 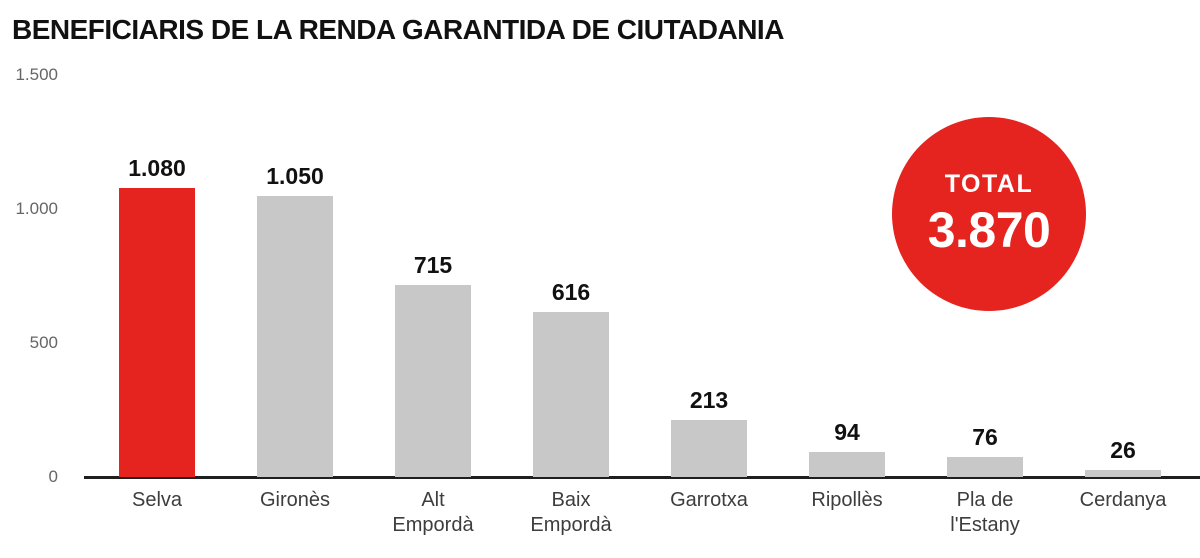 What do you see at coordinates (989, 183) in the screenshot?
I see `total-badge-label: TOTAL` at bounding box center [989, 183].